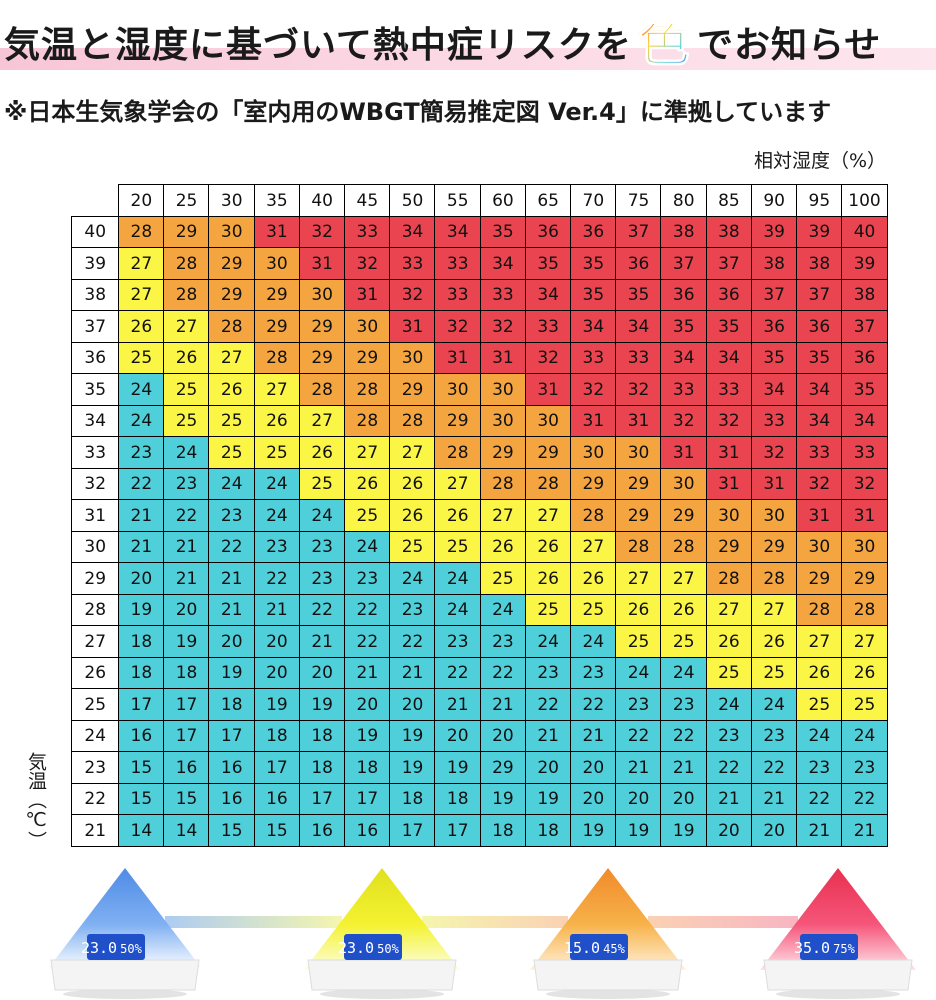 The height and width of the screenshot is (1000, 936). I want to click on heatmap-cell: 26, so click(412, 515).